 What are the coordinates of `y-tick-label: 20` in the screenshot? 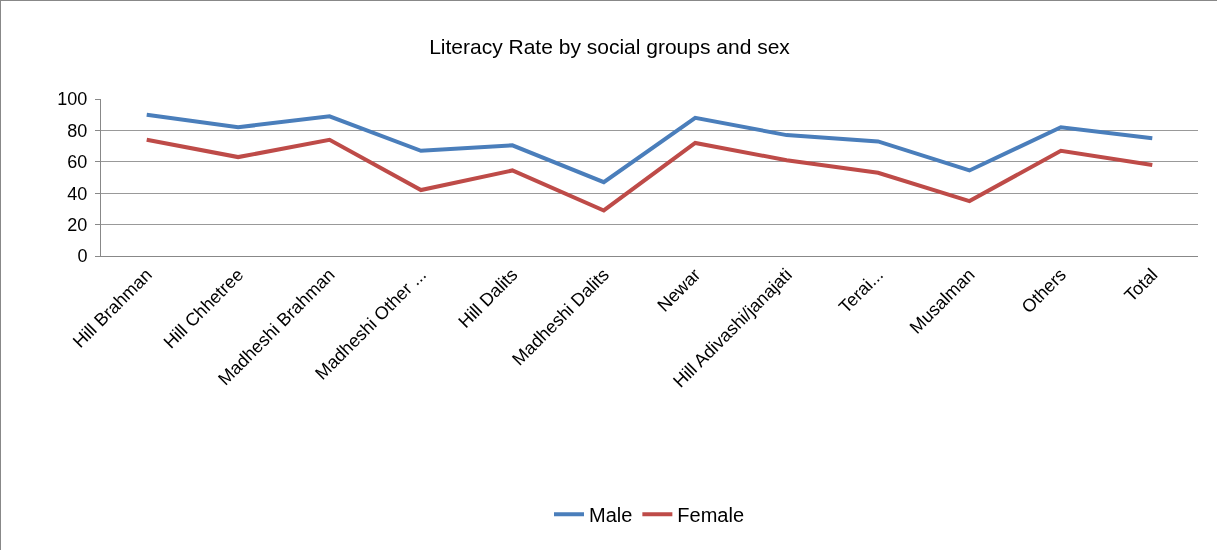 It's located at (77, 224).